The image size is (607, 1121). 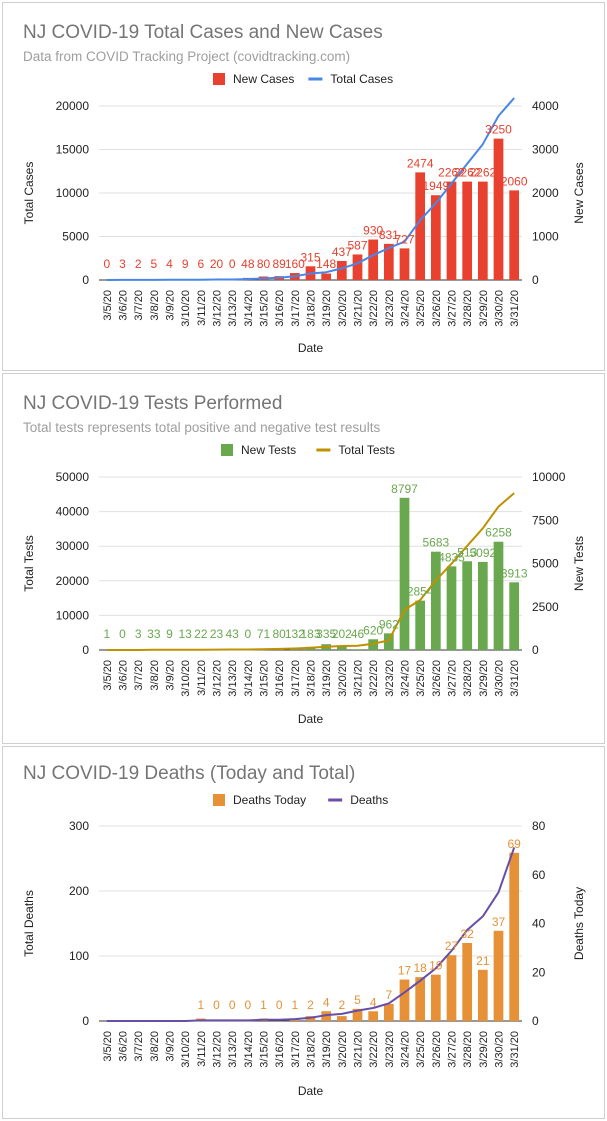 I want to click on data-label: 2474, so click(x=420, y=163).